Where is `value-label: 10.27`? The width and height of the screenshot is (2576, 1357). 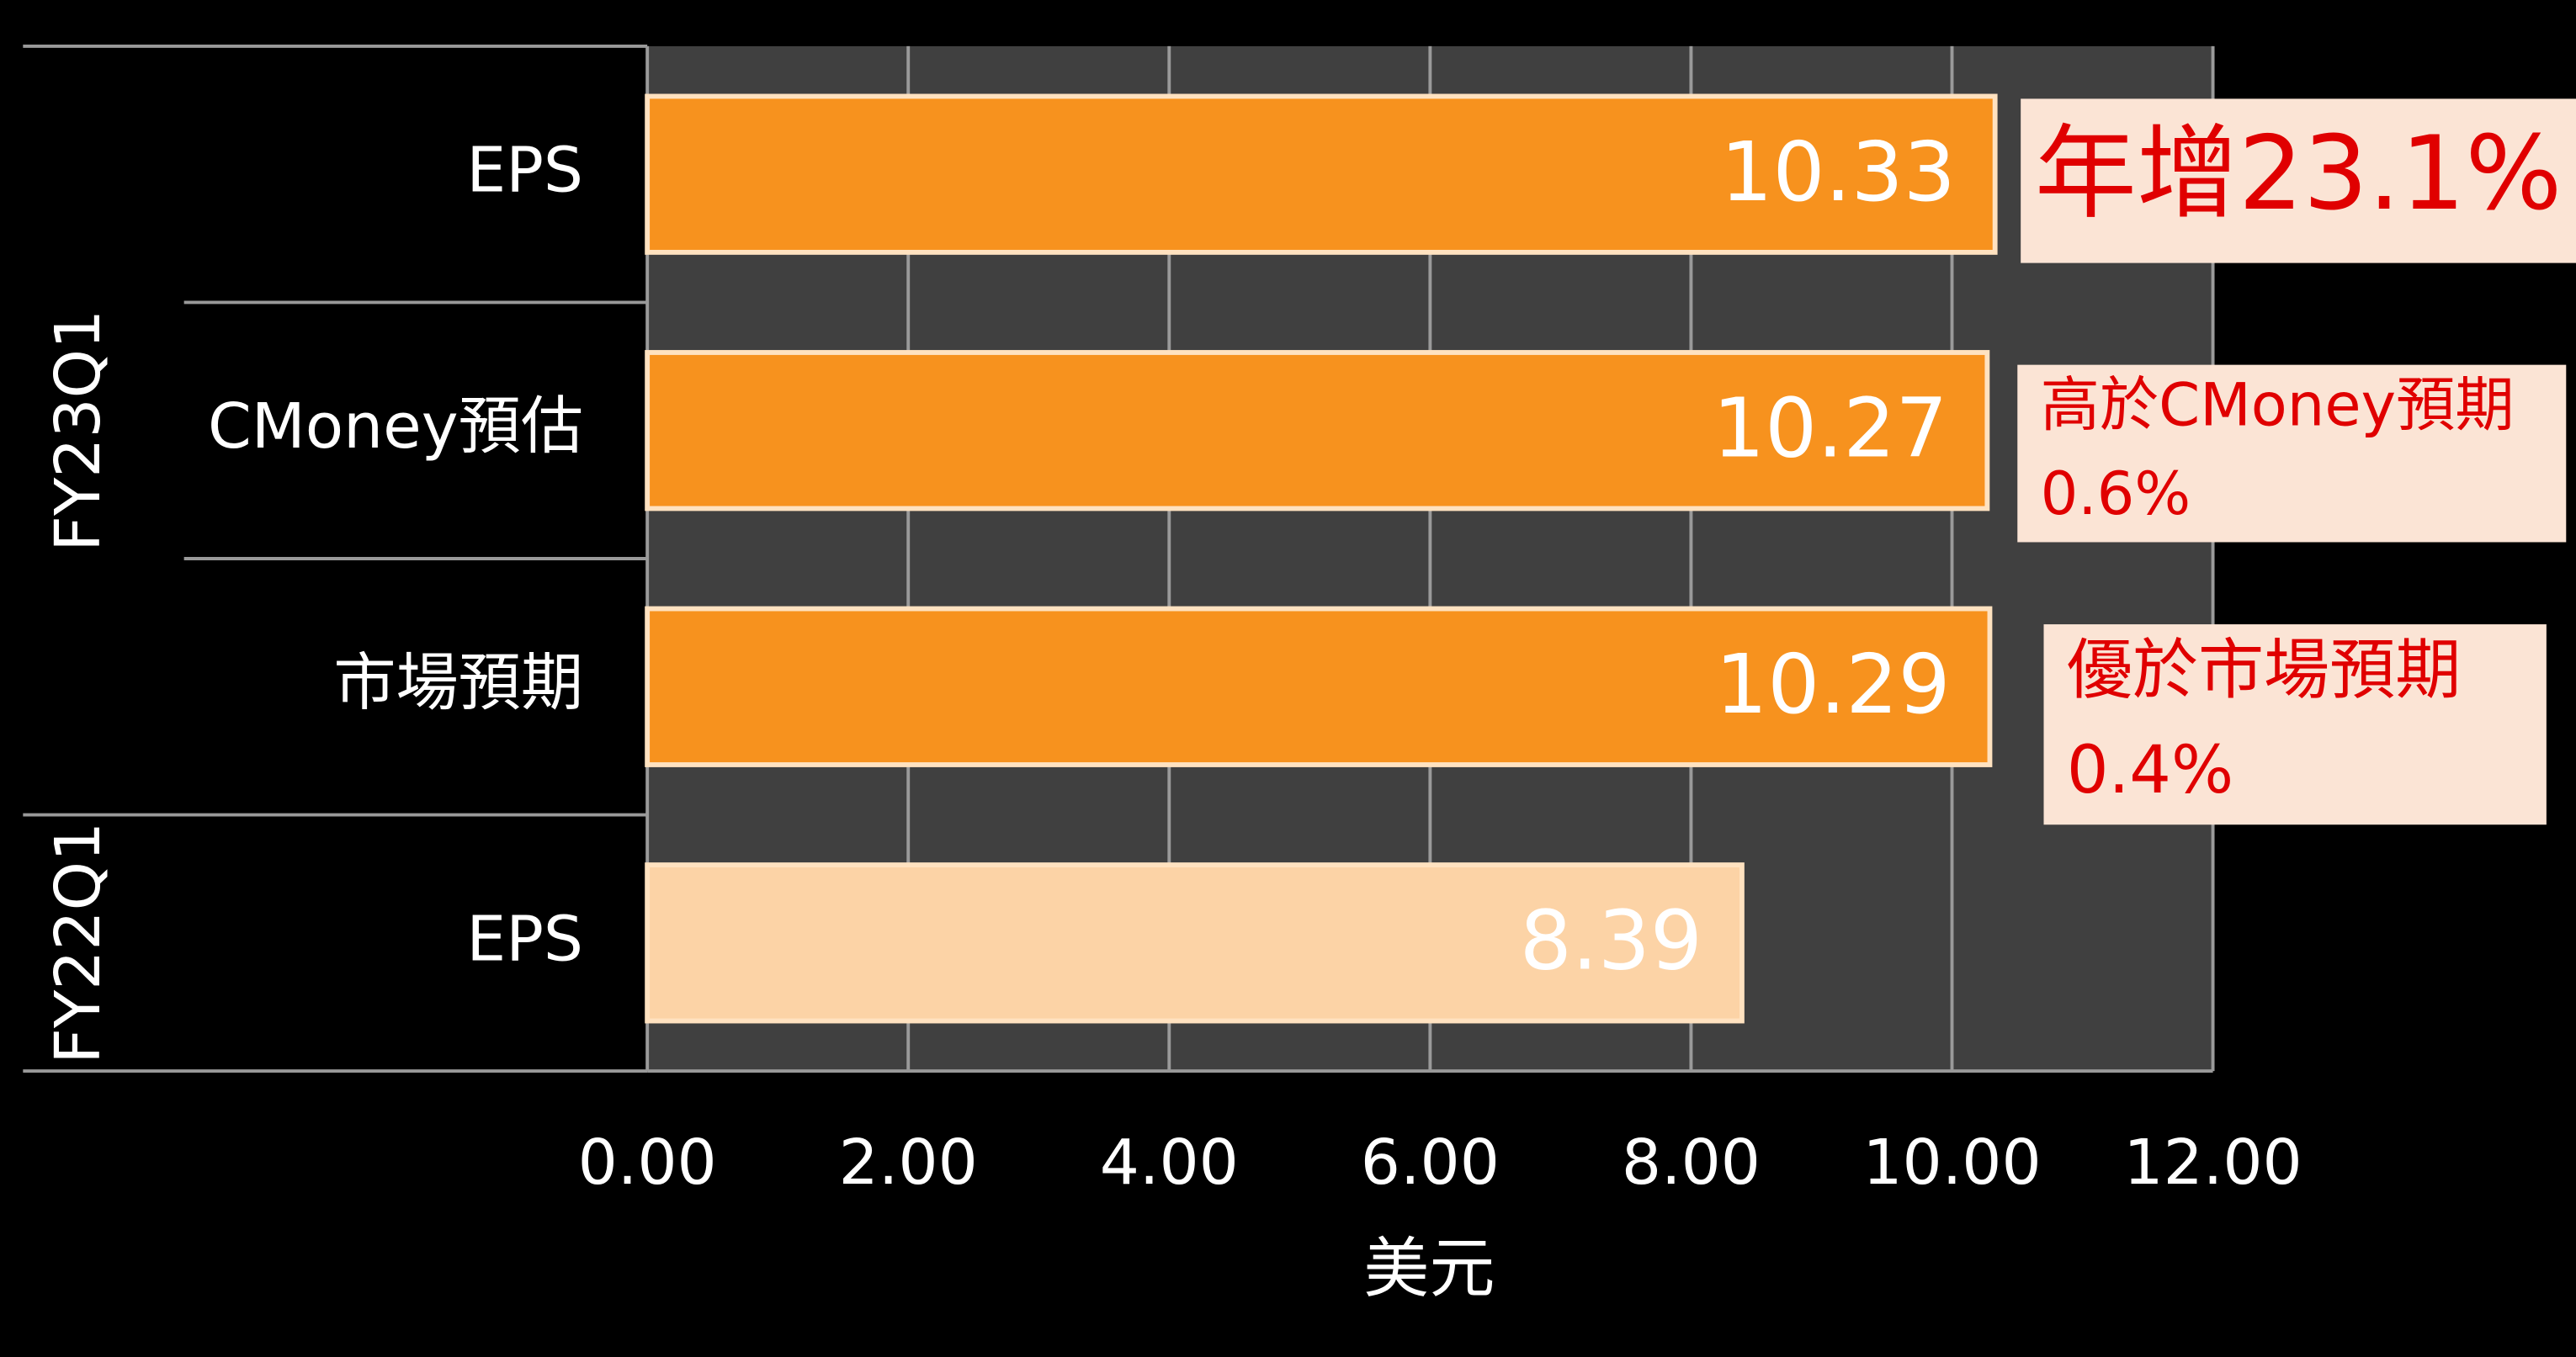 value-label: 10.27 is located at coordinates (1830, 428).